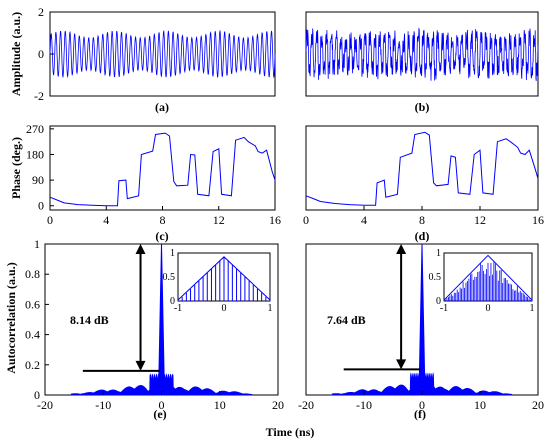 The height and width of the screenshot is (444, 550). Describe the element at coordinates (219, 220) in the screenshot. I see `c-xtick-label: 12` at that location.